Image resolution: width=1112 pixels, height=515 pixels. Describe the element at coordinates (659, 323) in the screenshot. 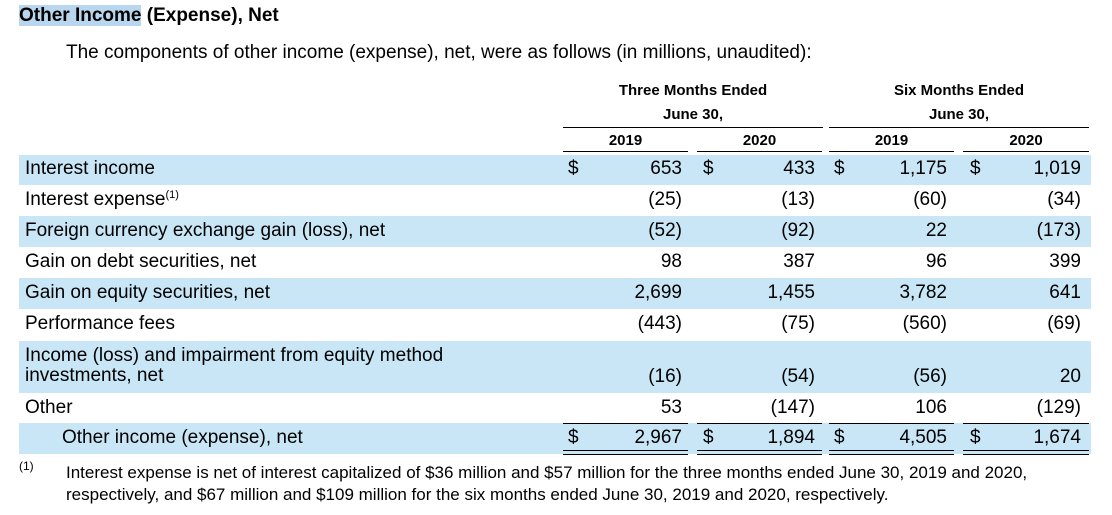

I see `cell-value: (443)` at that location.